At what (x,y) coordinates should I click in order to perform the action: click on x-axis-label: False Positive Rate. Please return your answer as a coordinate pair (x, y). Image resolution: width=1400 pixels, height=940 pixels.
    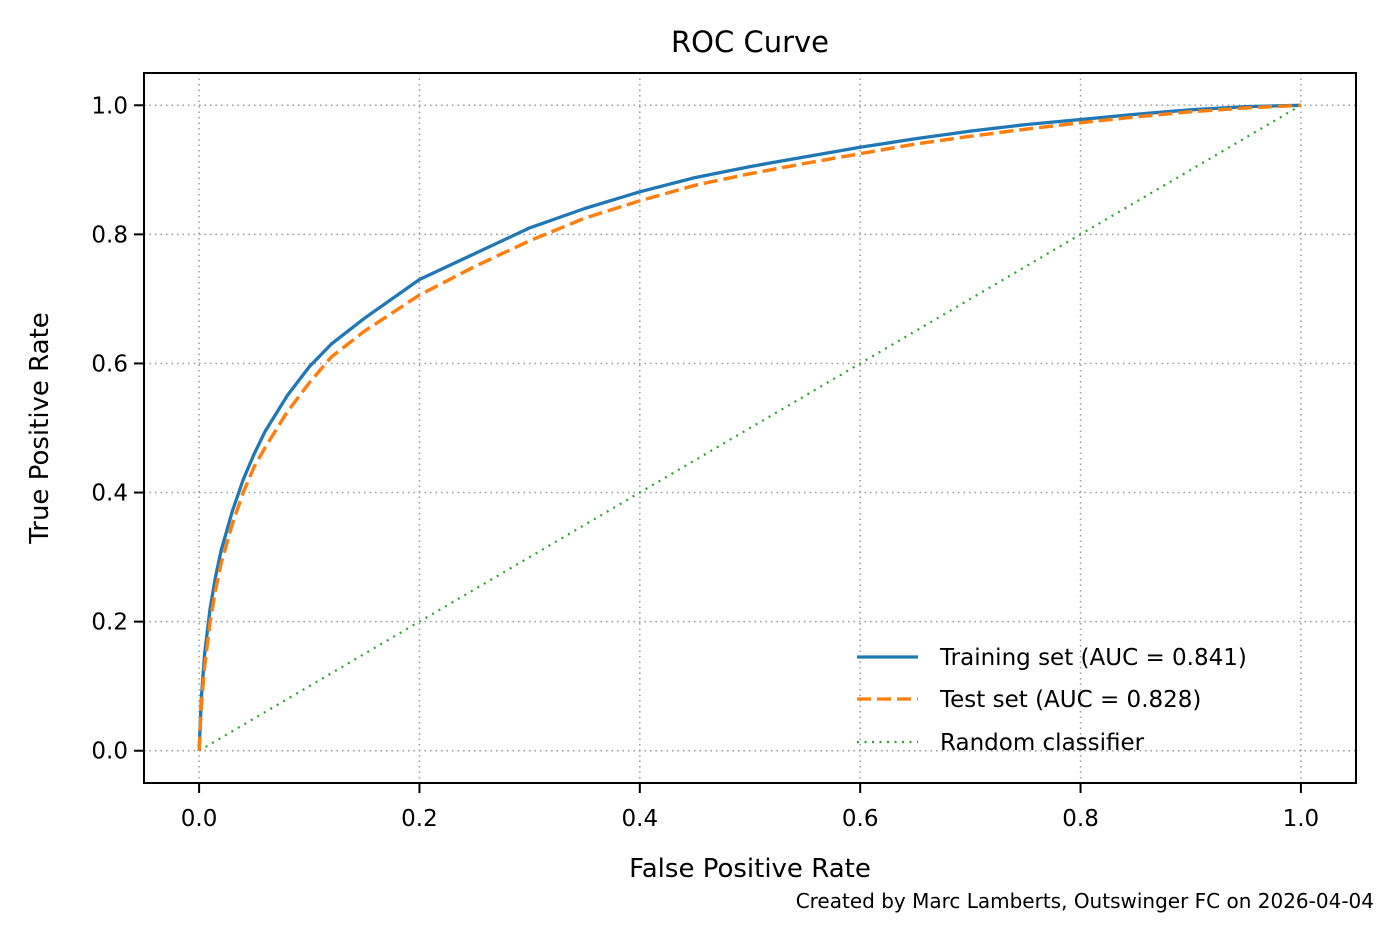
    Looking at the image, I should click on (750, 869).